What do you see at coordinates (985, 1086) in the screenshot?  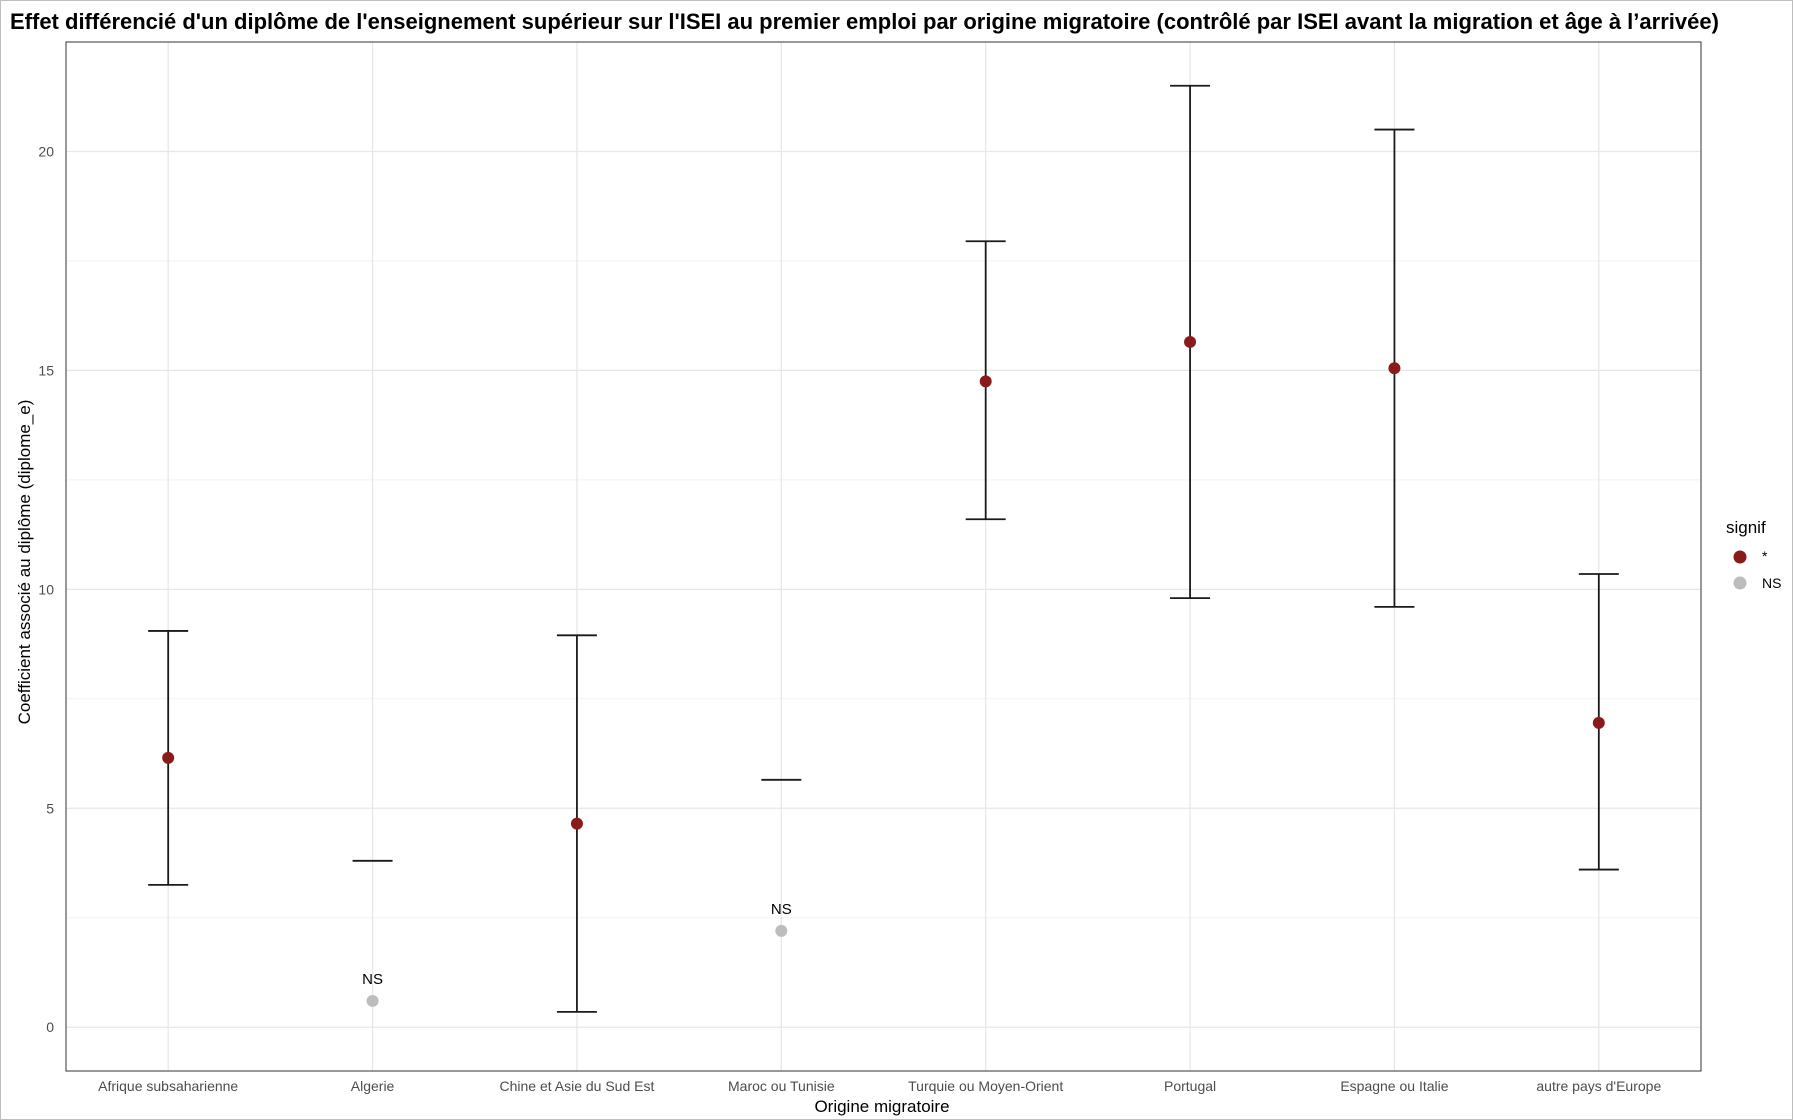 I see `x-tick-label: Turquie ou Moyen-Orient` at bounding box center [985, 1086].